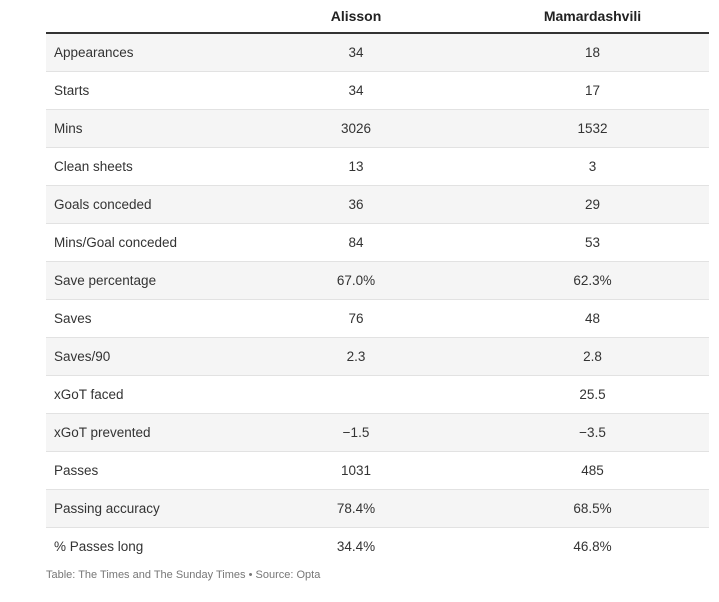  Describe the element at coordinates (592, 166) in the screenshot. I see `mamardashvili-value: 3` at that location.